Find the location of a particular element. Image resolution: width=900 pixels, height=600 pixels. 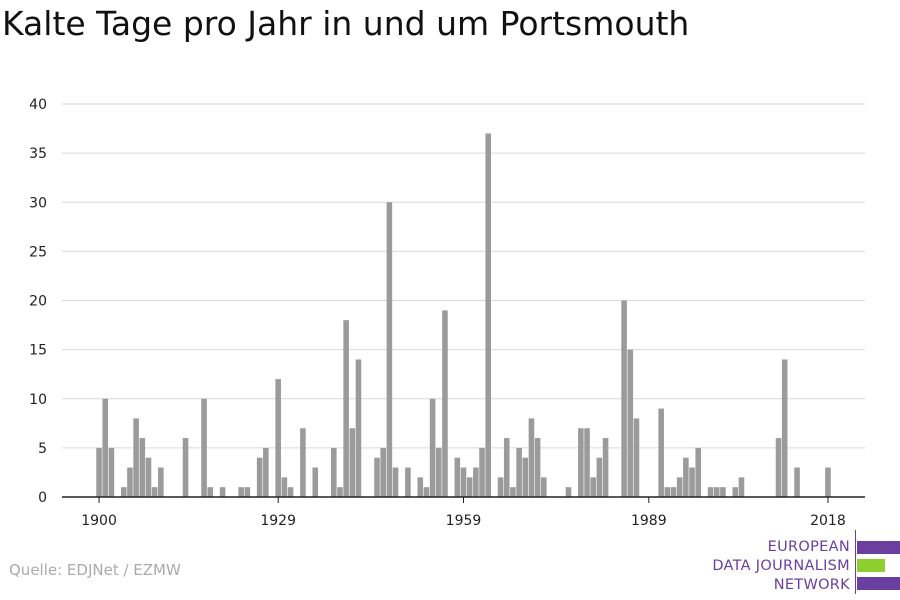

y-axis-ticks: 0 5 10 15 20 25 30 35 40 is located at coordinates (38, 301).